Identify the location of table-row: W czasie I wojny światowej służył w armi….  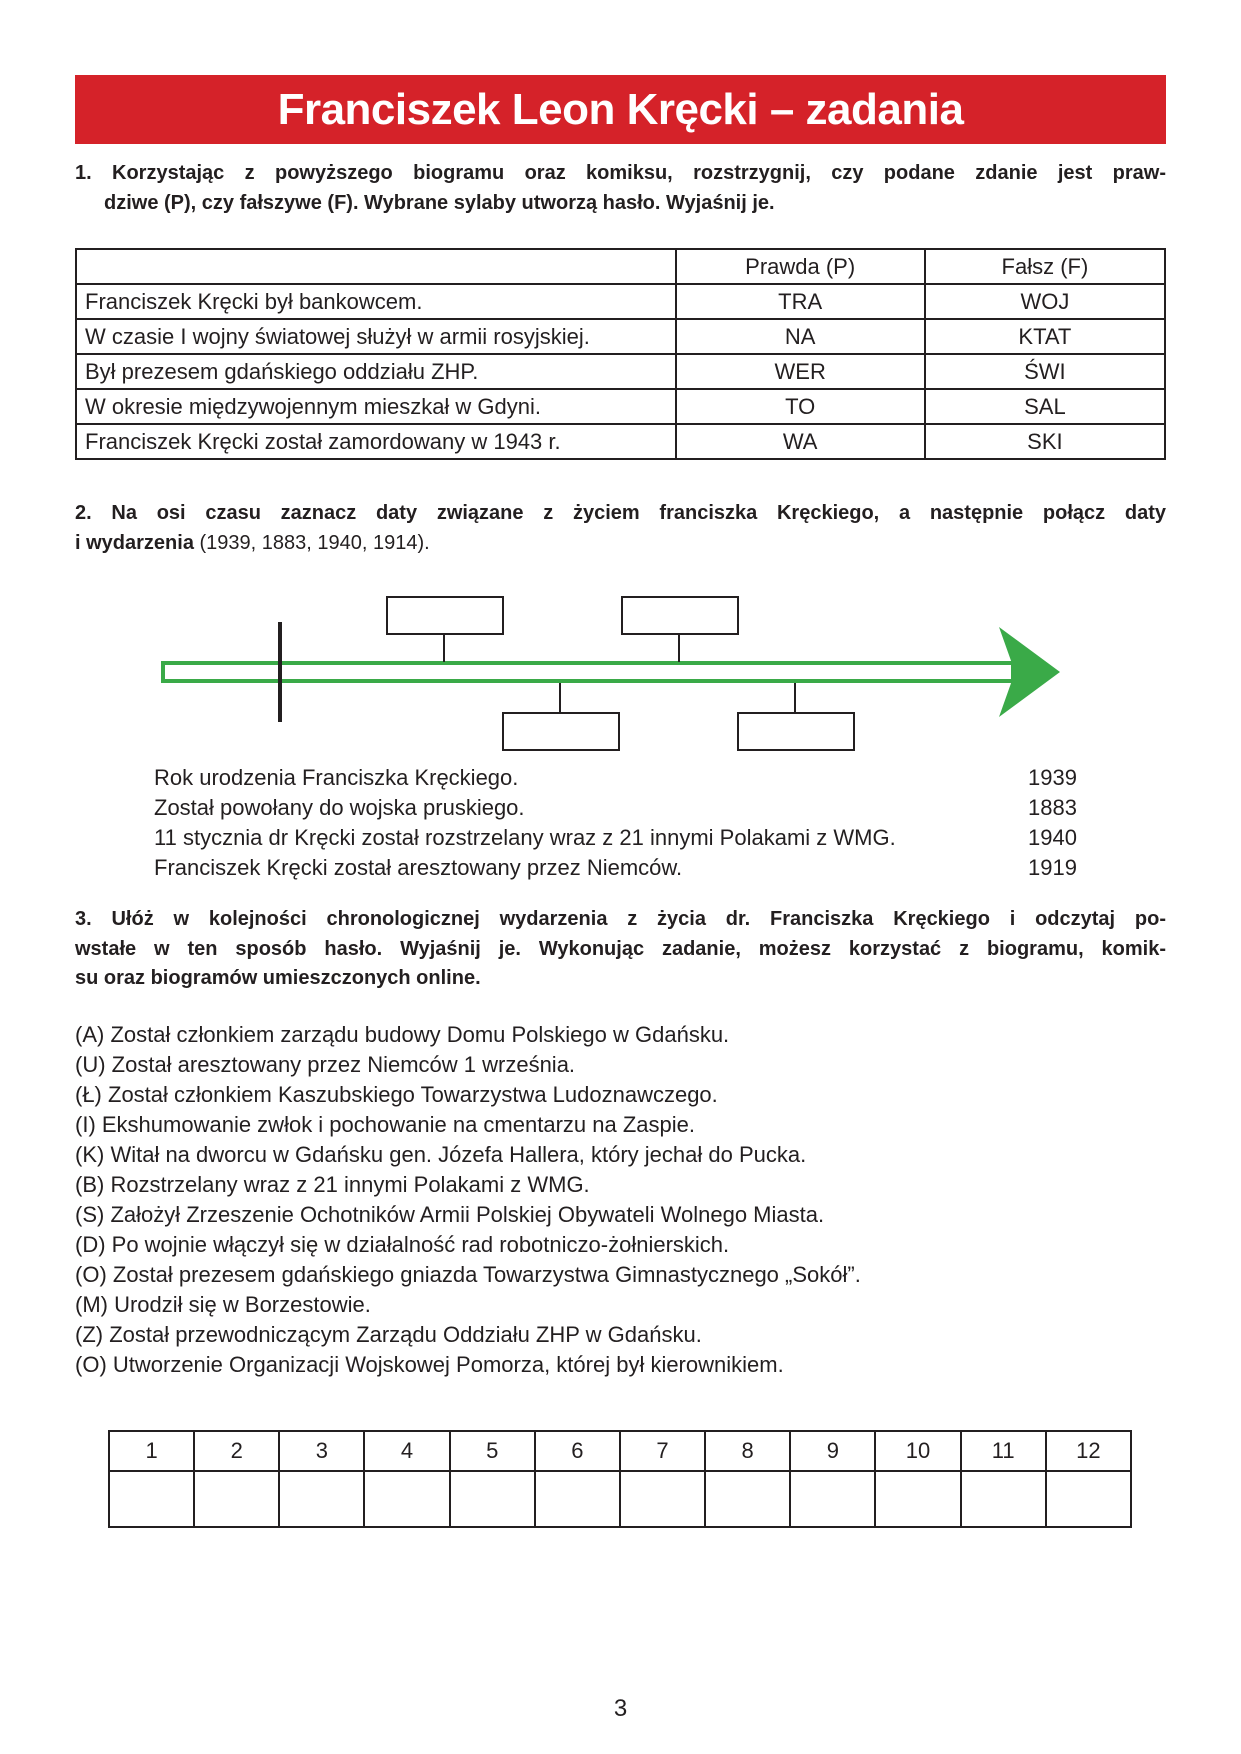
(621, 336).